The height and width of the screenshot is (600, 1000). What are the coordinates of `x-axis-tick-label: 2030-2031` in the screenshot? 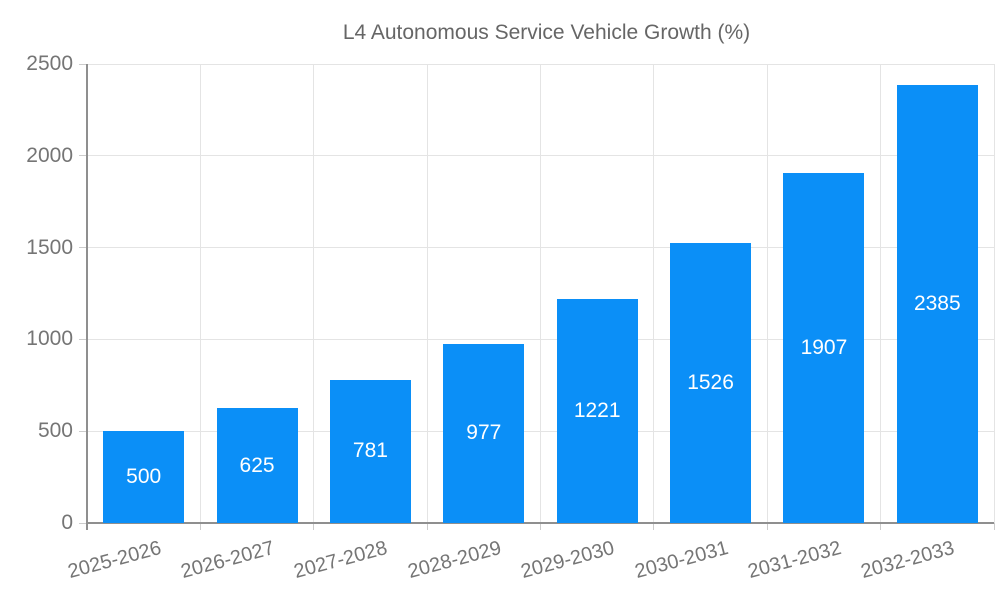 It's located at (681, 560).